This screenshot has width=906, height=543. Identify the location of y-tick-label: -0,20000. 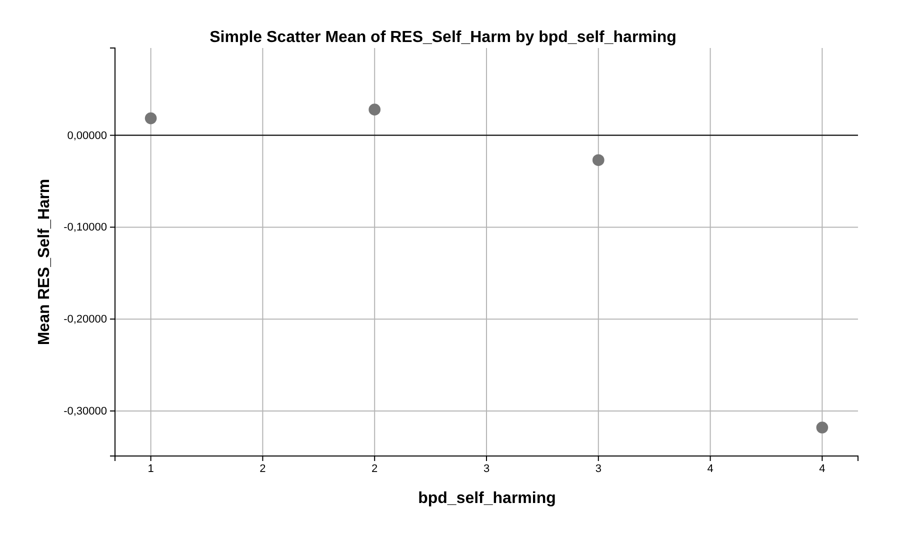
(85, 320).